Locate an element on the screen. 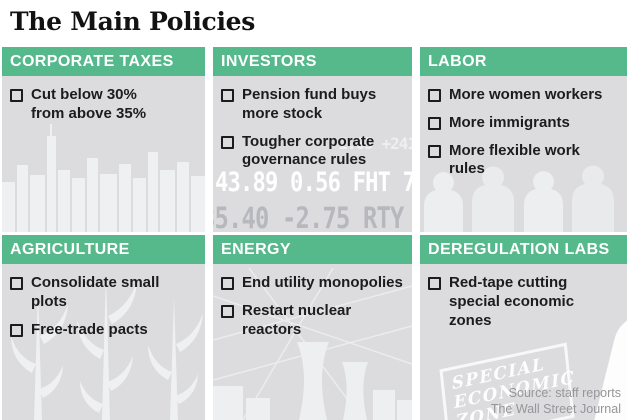  section-header-investors: INVESTORS is located at coordinates (312, 61).